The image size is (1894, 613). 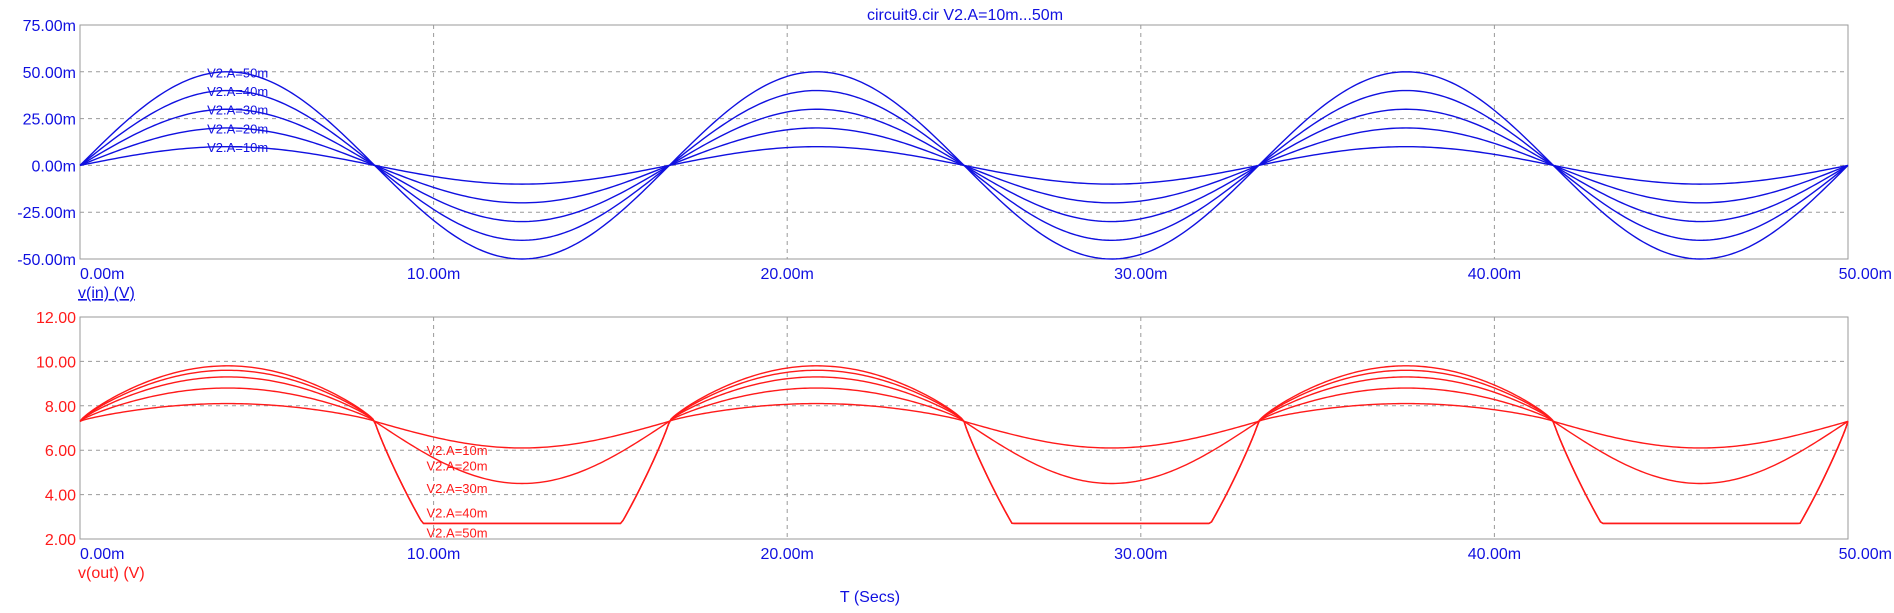 I want to click on output-y-tick-label: 12.00, so click(x=56, y=318).